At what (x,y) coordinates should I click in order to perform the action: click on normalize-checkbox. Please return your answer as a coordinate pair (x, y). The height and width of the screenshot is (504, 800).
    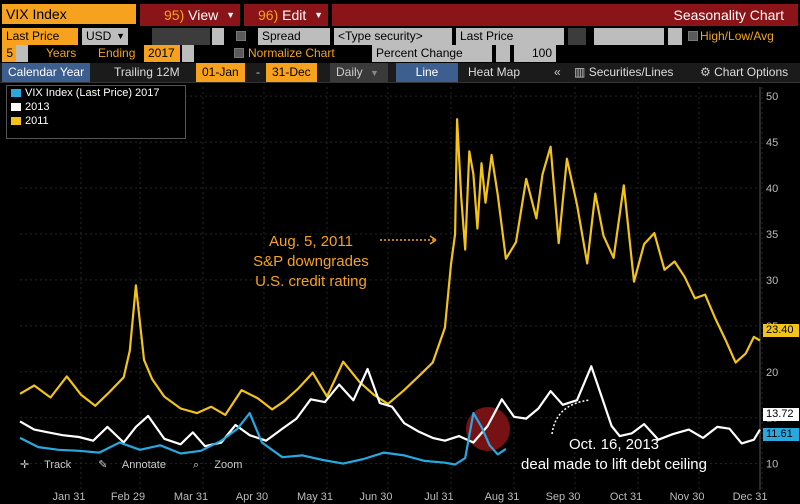
    Looking at the image, I should click on (239, 53).